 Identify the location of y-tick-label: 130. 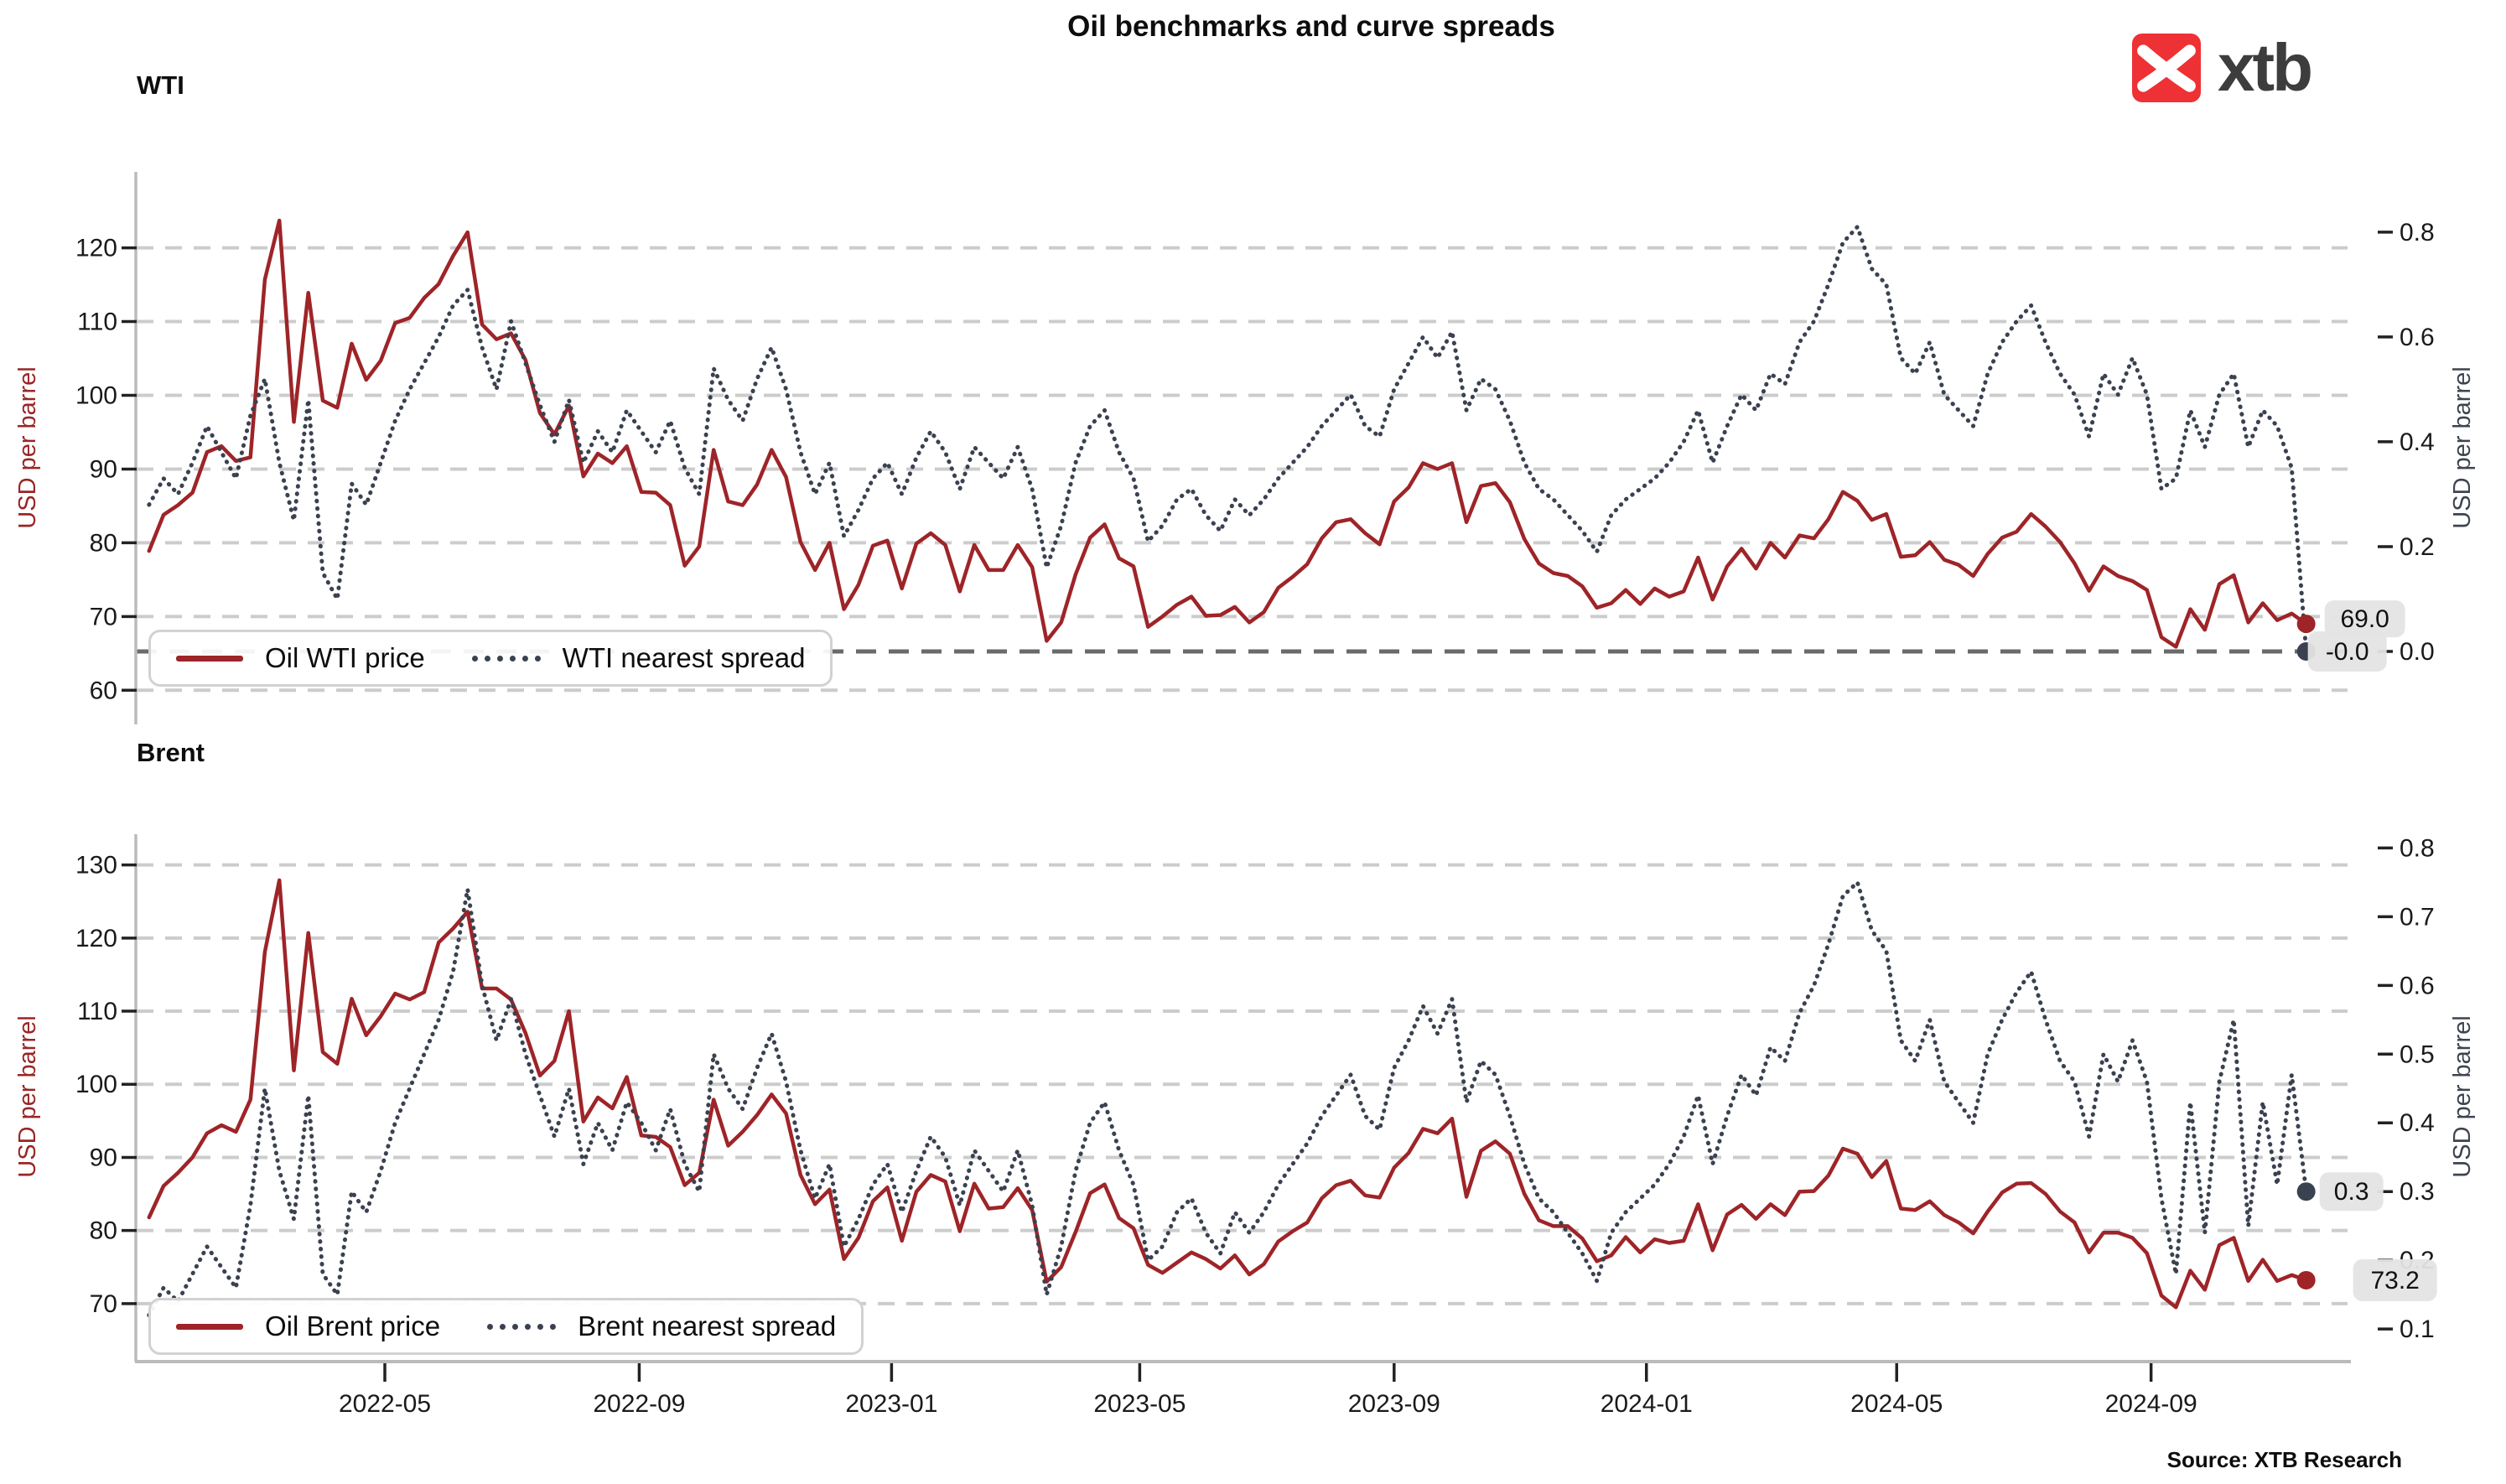
(96, 866).